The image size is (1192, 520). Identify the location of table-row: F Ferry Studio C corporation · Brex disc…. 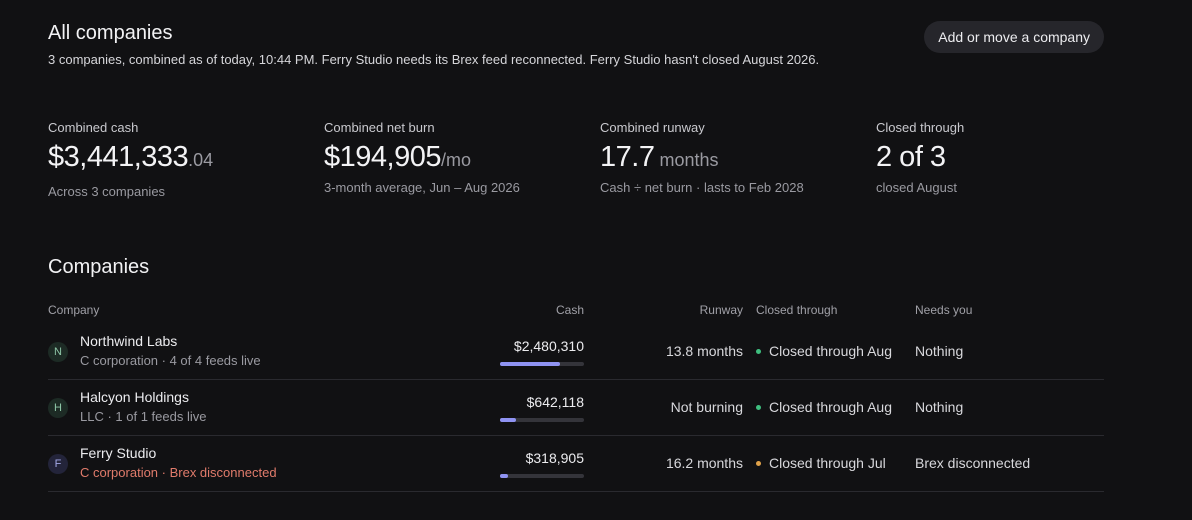
(576, 464).